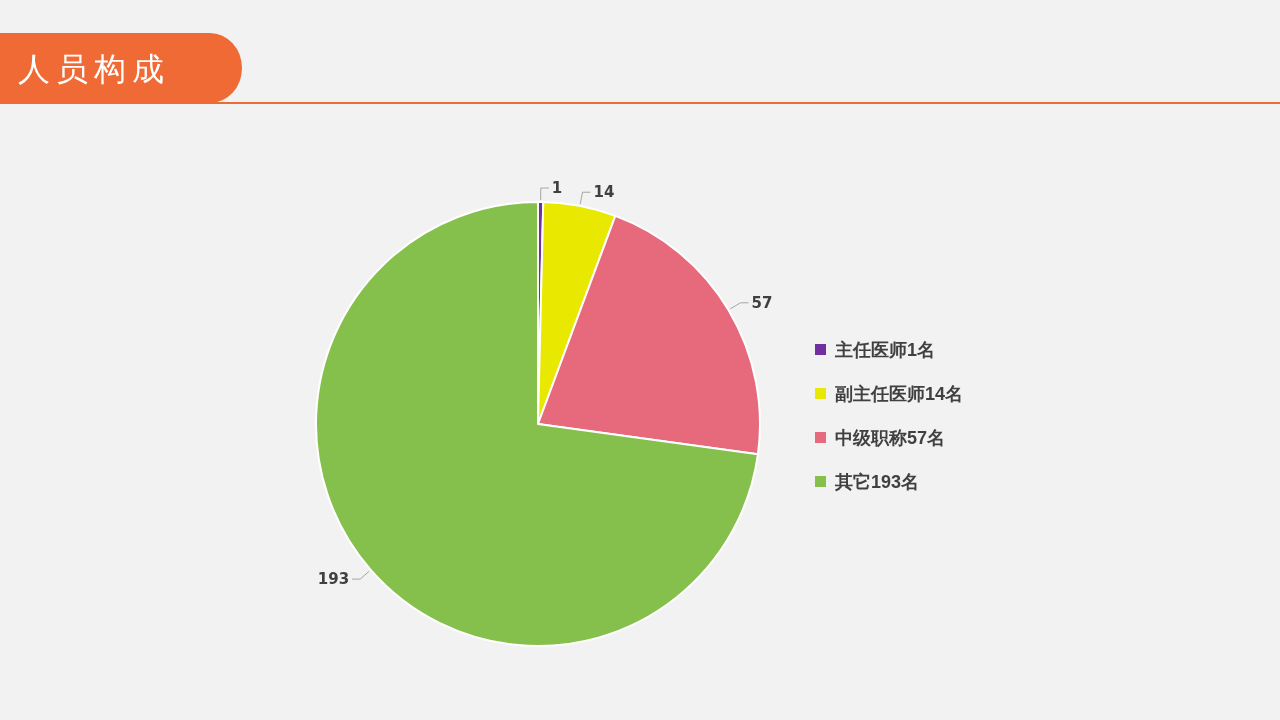 This screenshot has width=1280, height=720. What do you see at coordinates (877, 482) in the screenshot?
I see `legend-label: 其它193名` at bounding box center [877, 482].